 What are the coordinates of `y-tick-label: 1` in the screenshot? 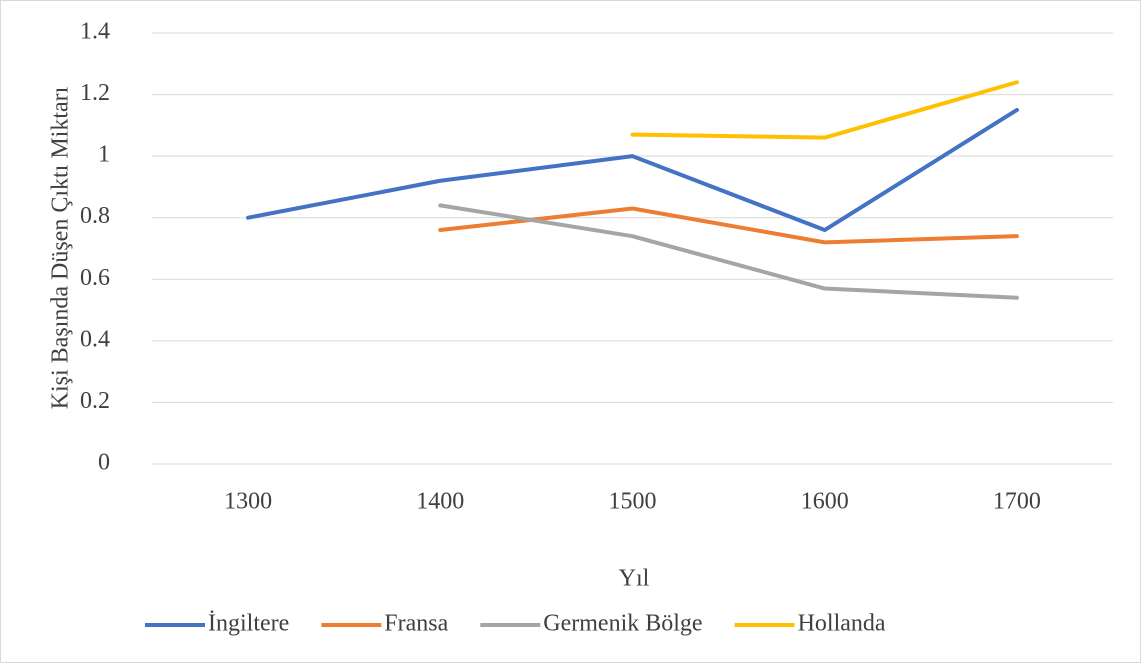 It's located at (104, 155).